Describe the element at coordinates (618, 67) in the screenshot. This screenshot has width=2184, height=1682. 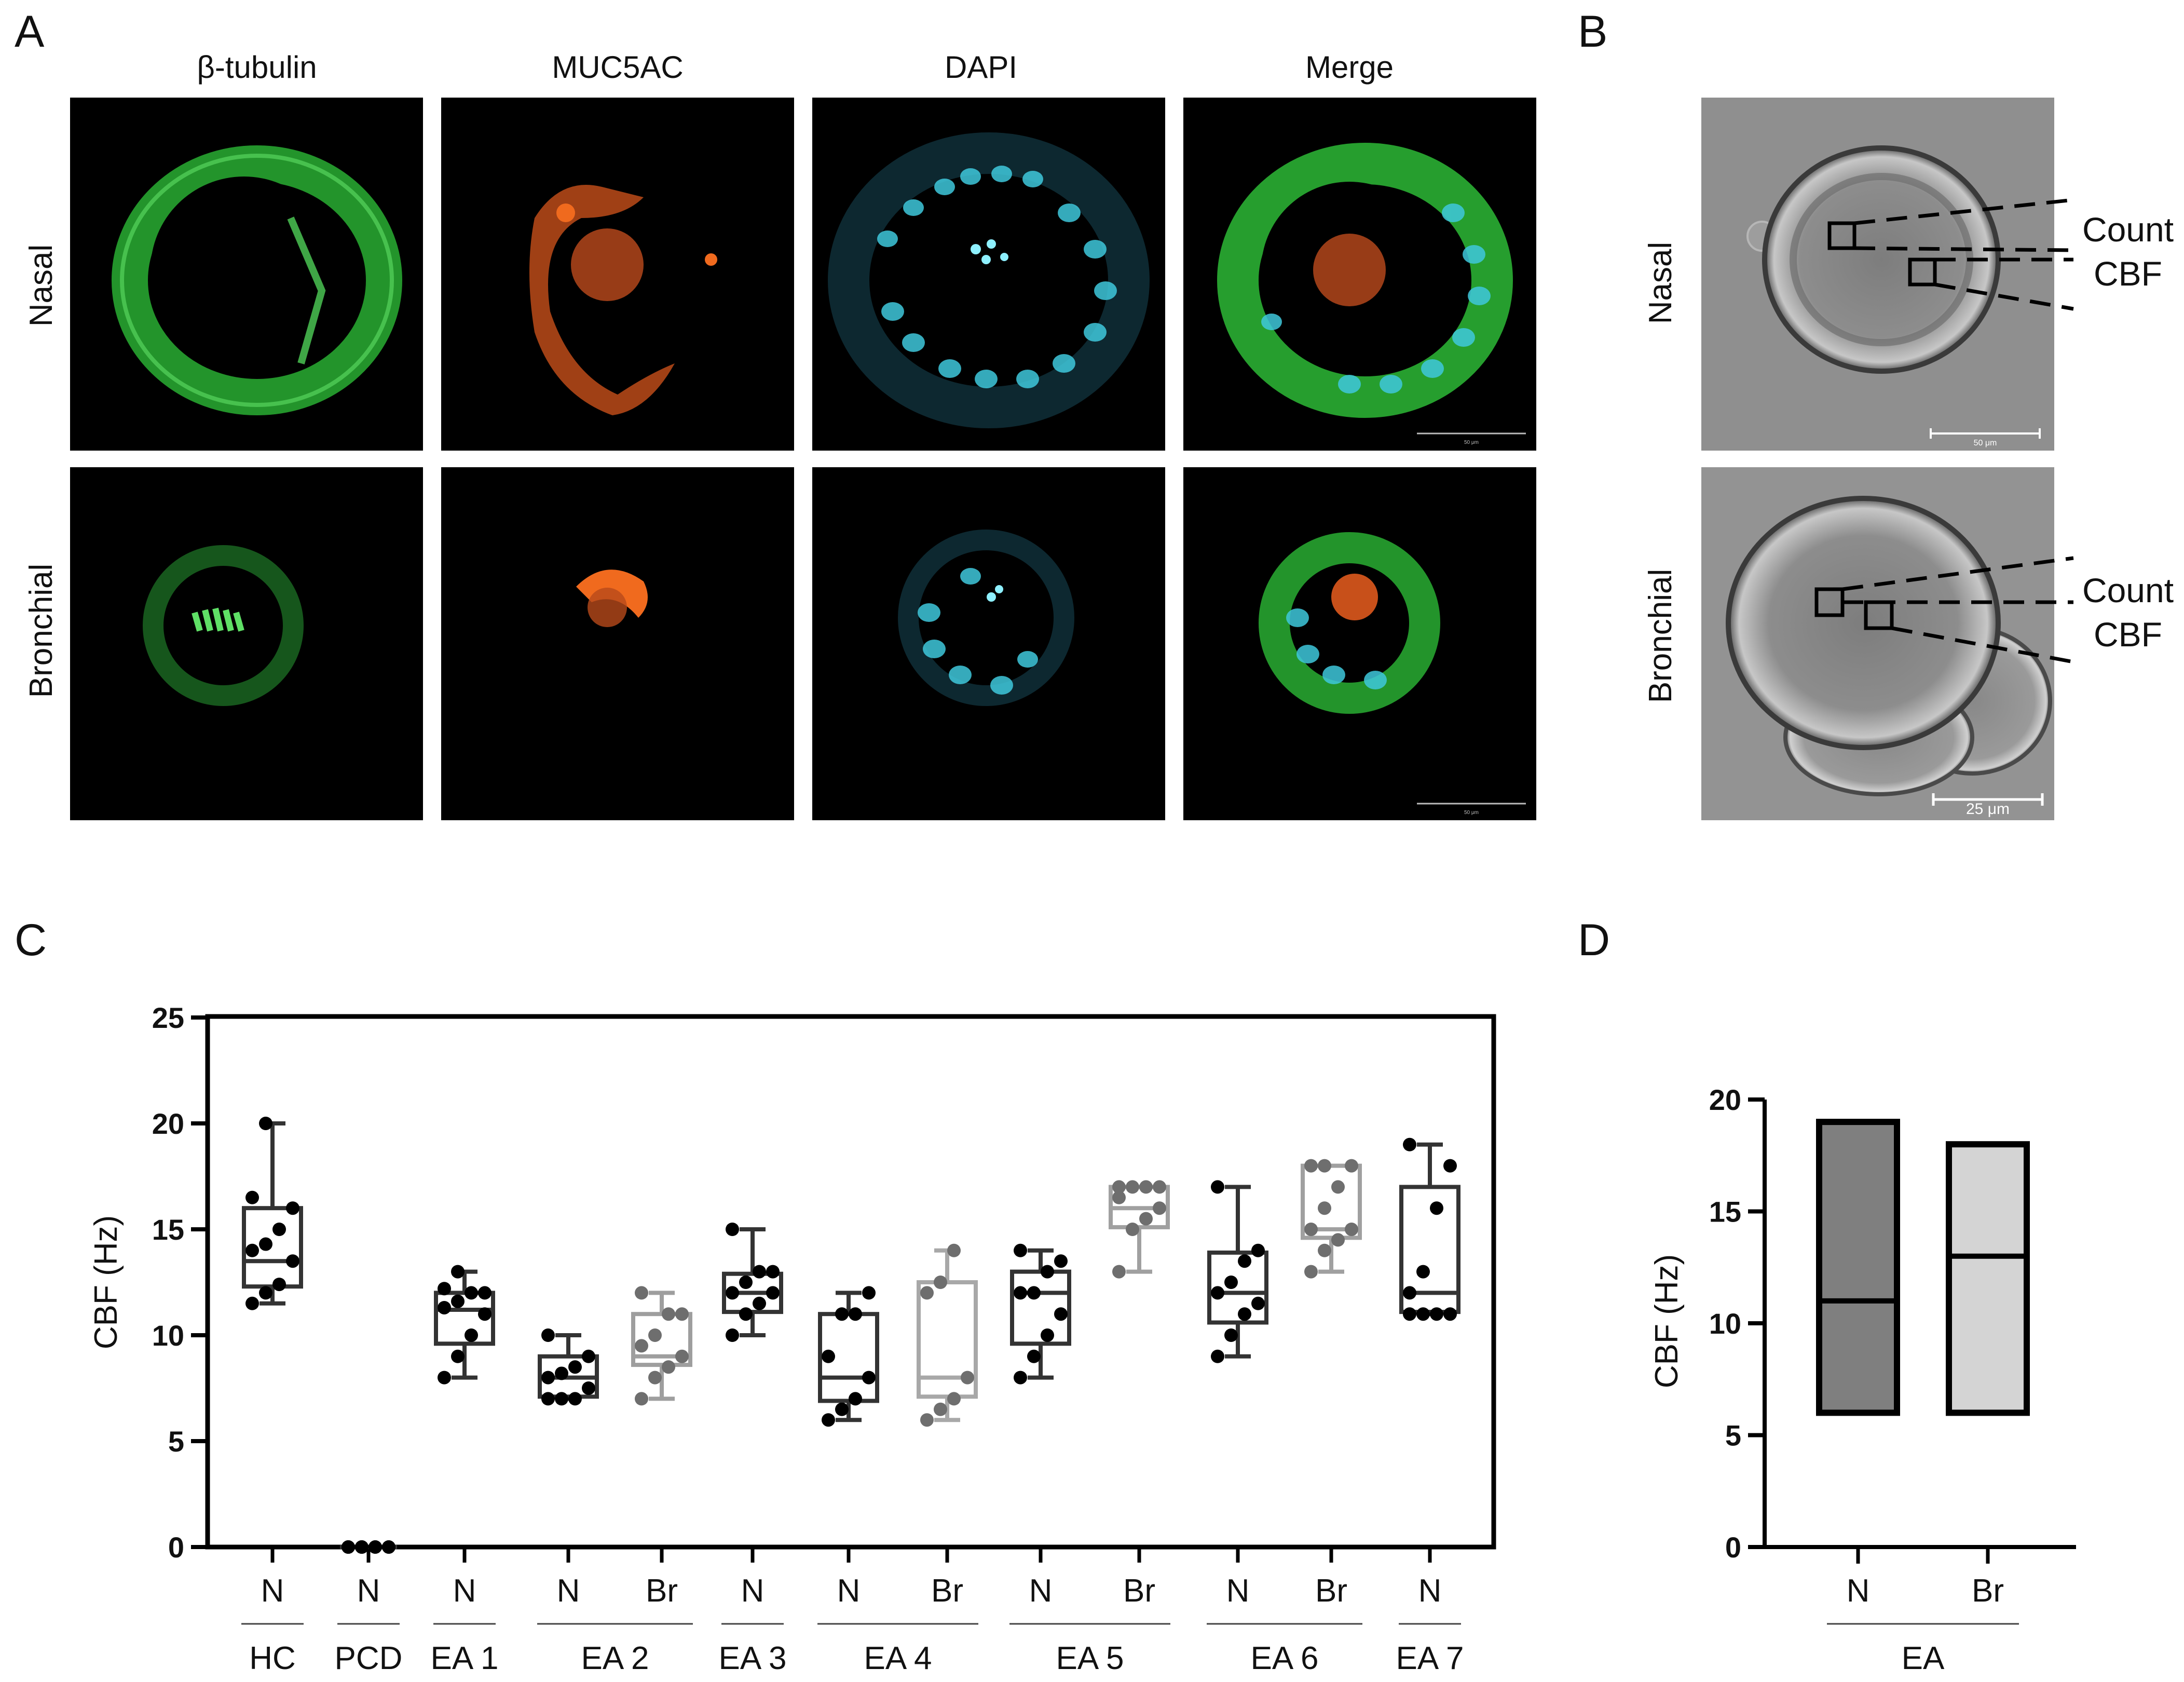
I see `column-label-muc5ac: MUC5AC` at that location.